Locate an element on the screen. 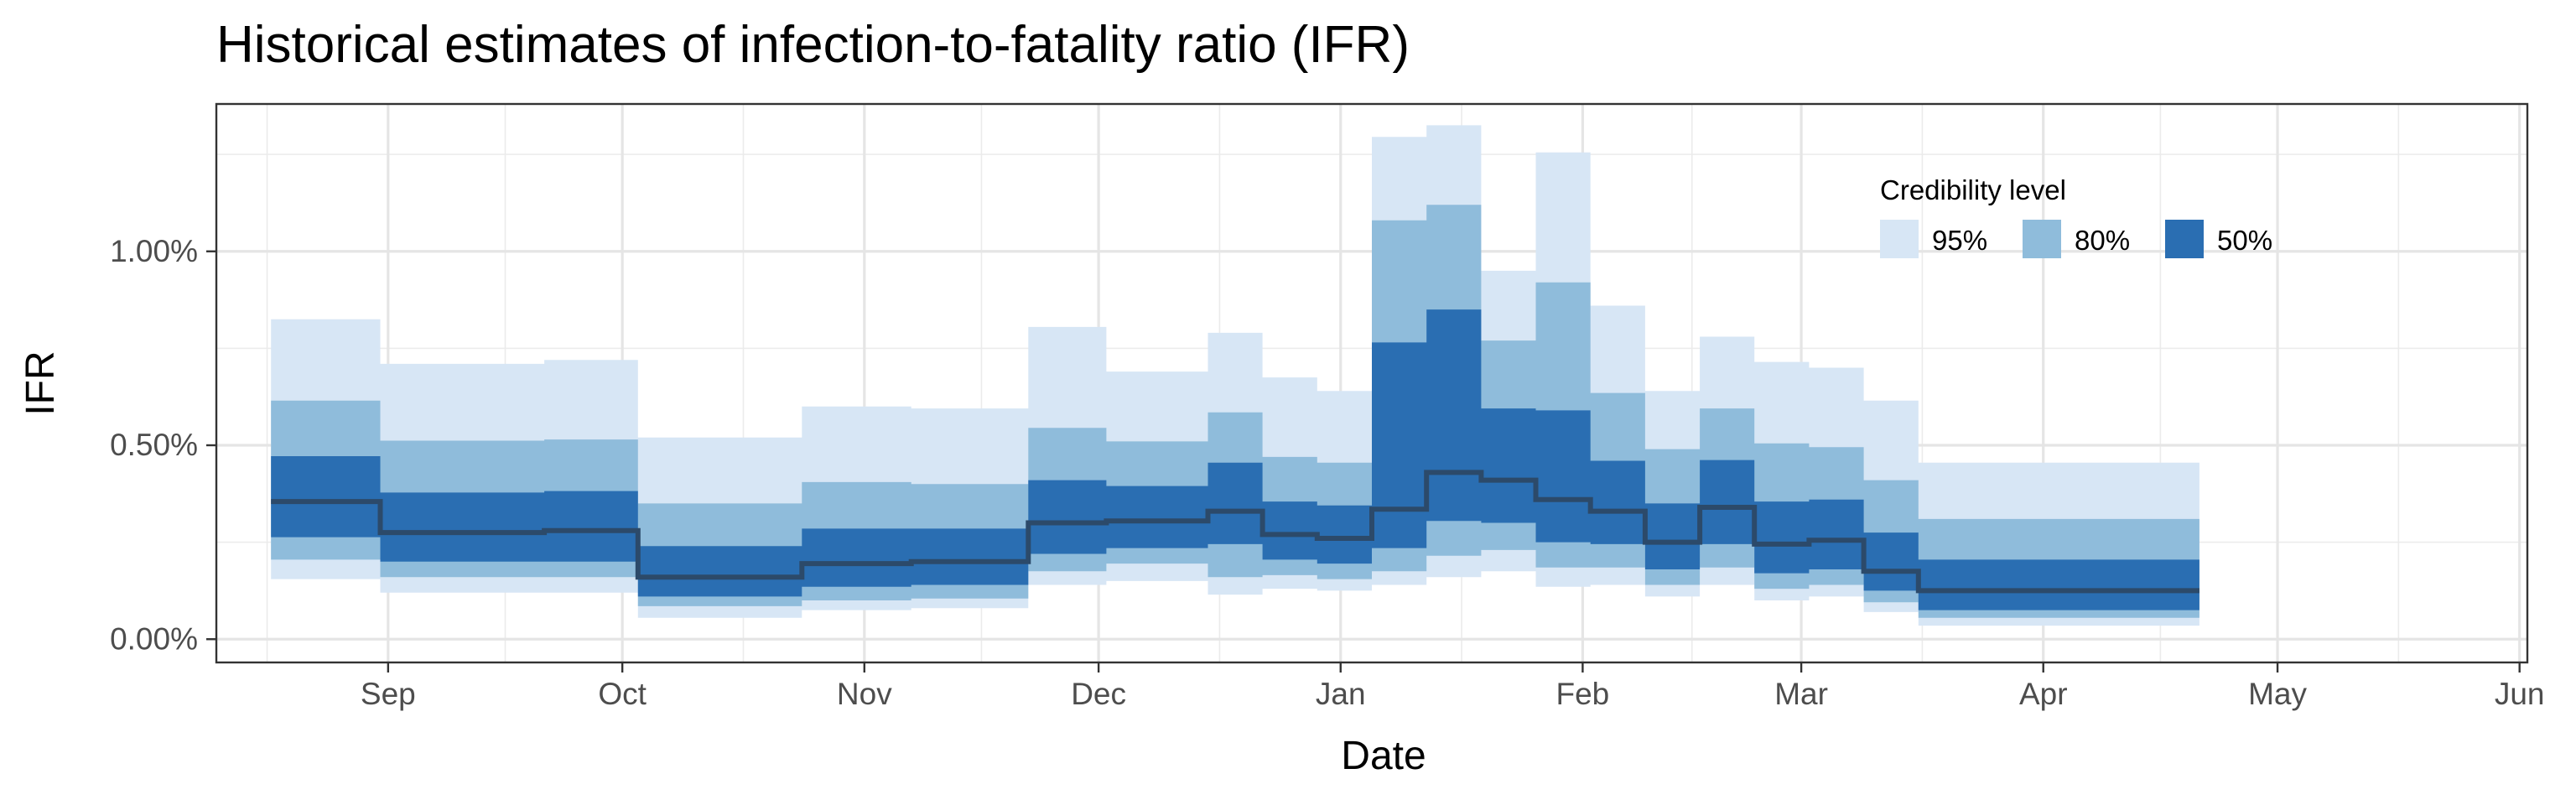 This screenshot has height=805, width=2576. x-tick-label: Jun is located at coordinates (2520, 694).